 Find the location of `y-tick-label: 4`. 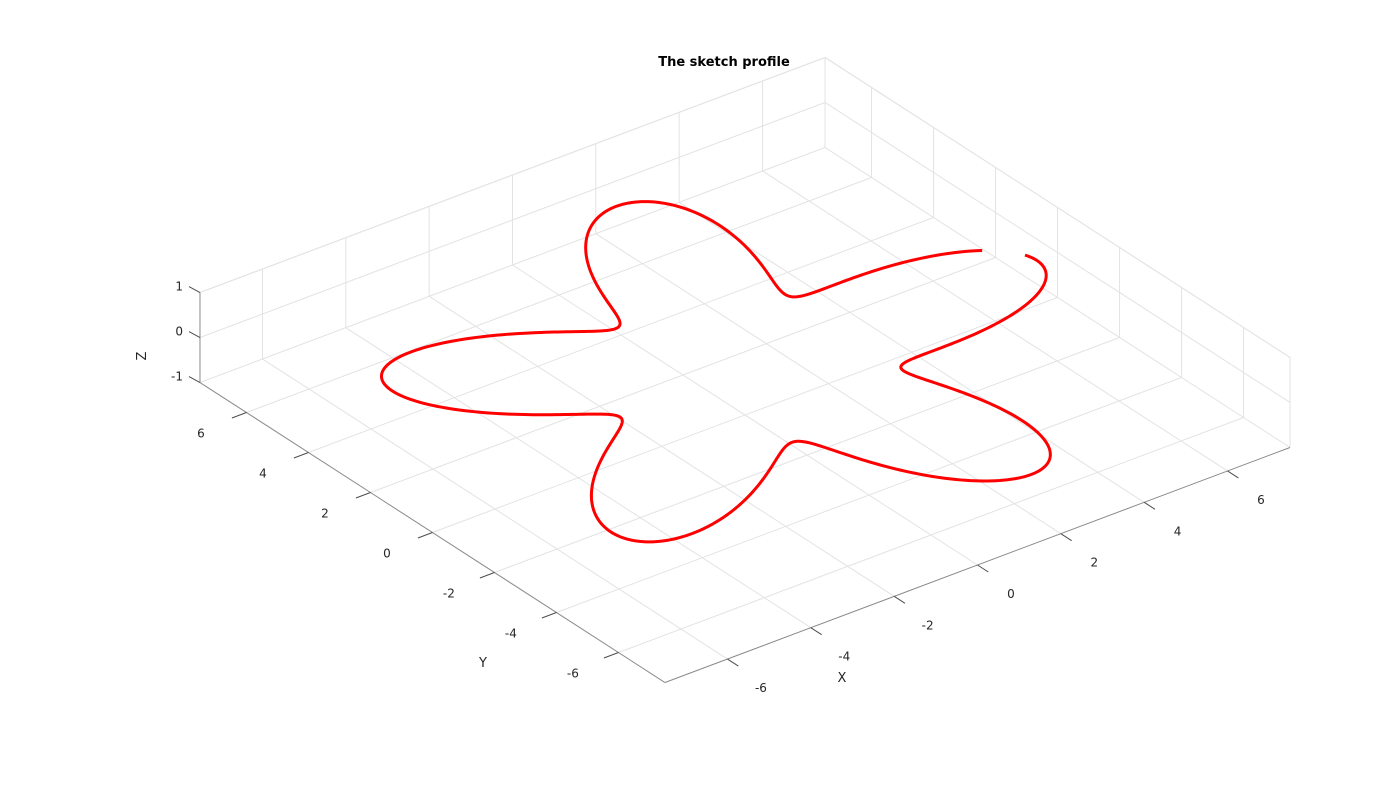

y-tick-label: 4 is located at coordinates (263, 473).